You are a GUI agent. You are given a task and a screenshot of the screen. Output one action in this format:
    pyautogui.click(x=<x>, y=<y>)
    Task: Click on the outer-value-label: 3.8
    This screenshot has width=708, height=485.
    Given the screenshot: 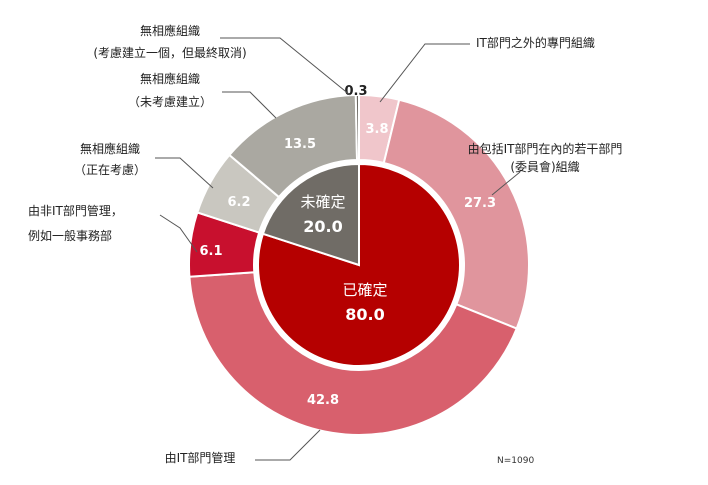 What is the action you would take?
    pyautogui.click(x=376, y=129)
    